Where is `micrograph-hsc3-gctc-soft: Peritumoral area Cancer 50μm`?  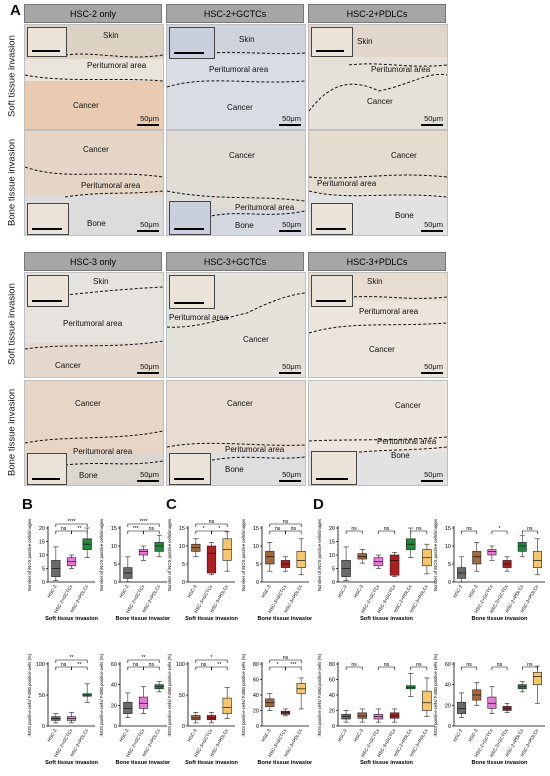 micrograph-hsc3-gctc-soft: Peritumoral area Cancer 50μm is located at coordinates (236, 325).